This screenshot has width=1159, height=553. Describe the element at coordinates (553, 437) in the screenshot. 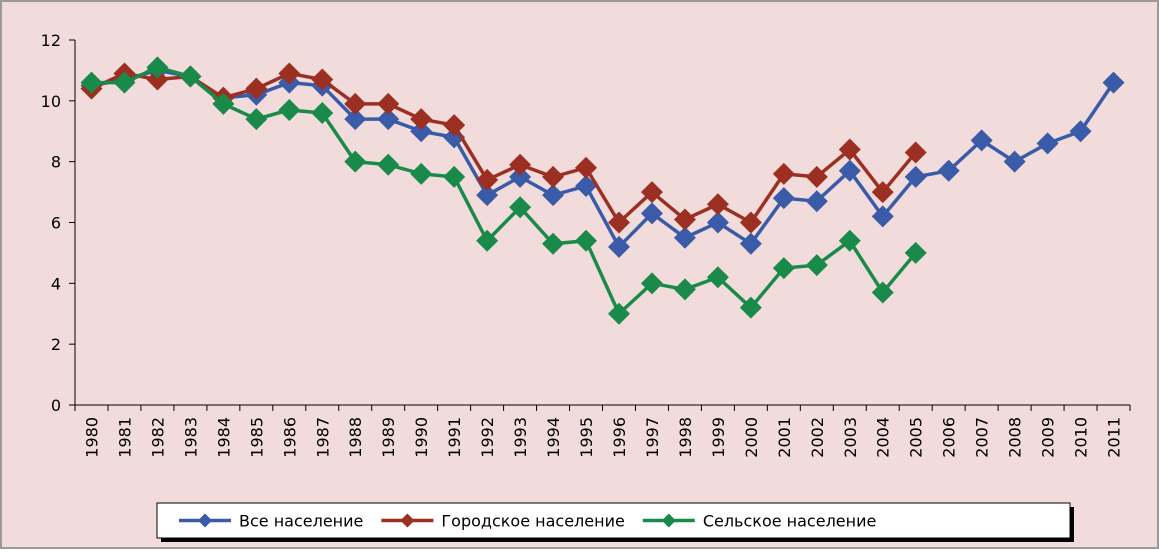

I see `x-tick-label: 1994` at that location.